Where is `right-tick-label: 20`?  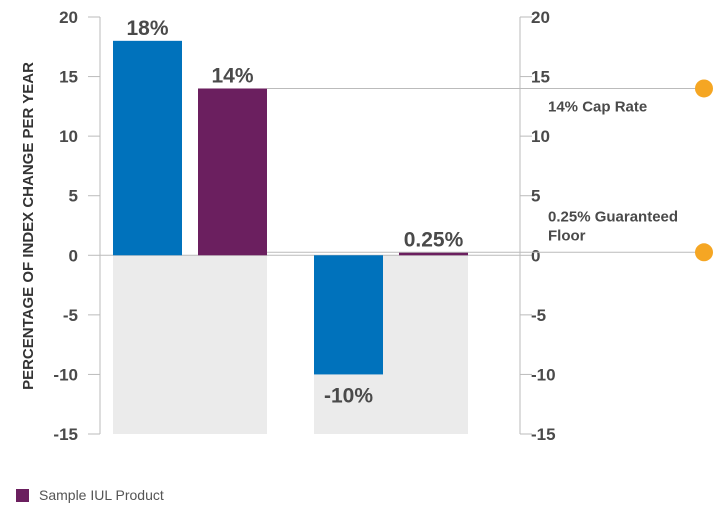 right-tick-label: 20 is located at coordinates (540, 17).